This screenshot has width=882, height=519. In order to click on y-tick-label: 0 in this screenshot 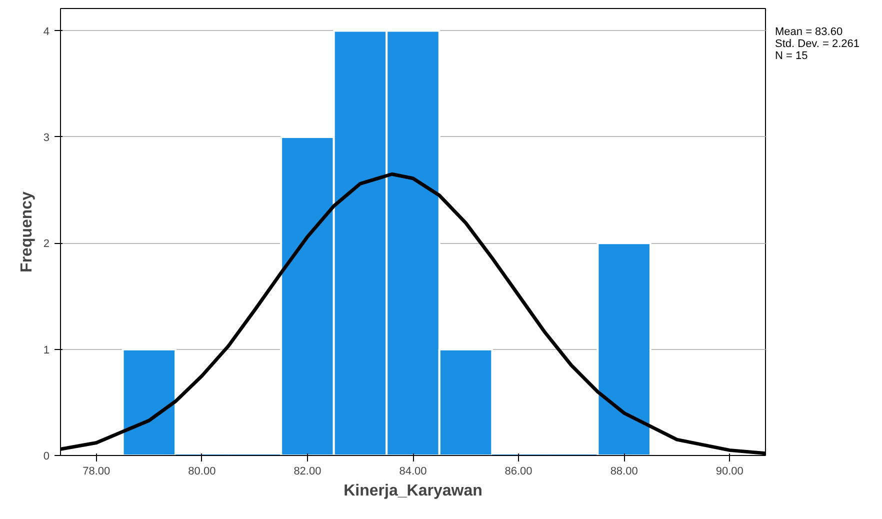, I will do `click(46, 456)`.